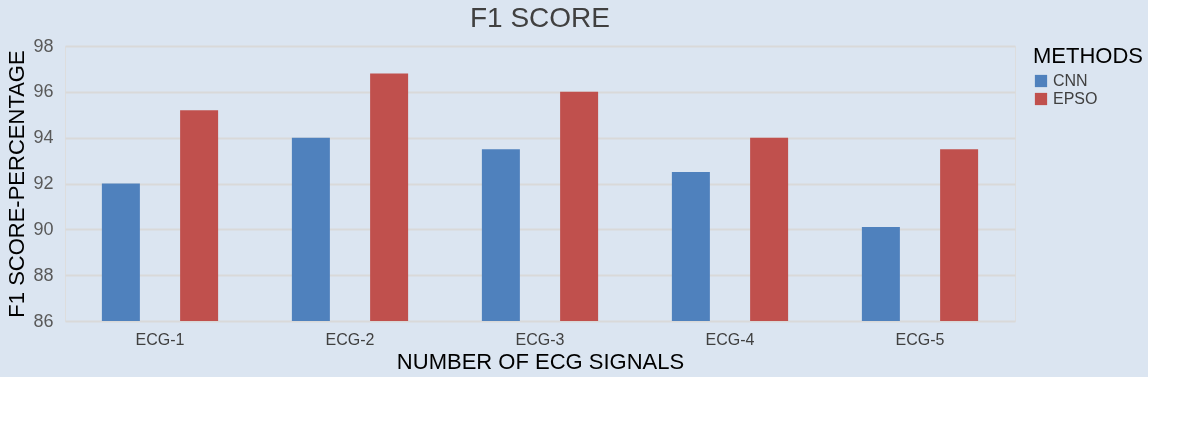 The width and height of the screenshot is (1179, 438). I want to click on y-tick-label: 96, so click(43, 91).